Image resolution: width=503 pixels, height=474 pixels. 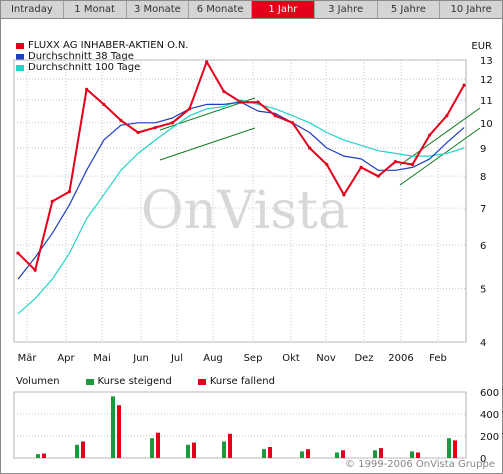 What do you see at coordinates (81, 56) in the screenshot?
I see `legend-label-avg38: Durchschnitt 38 Tage` at bounding box center [81, 56].